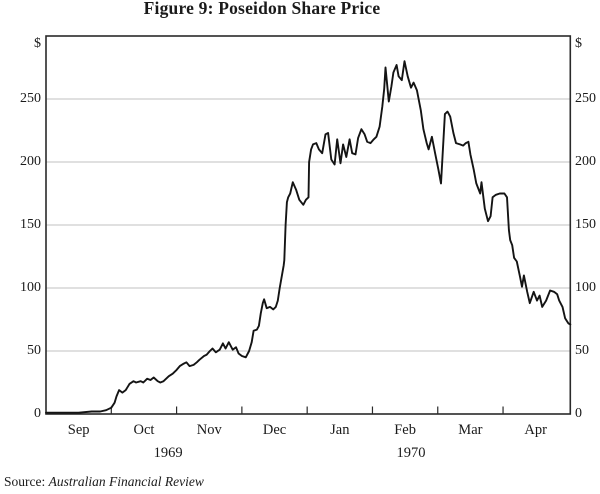 The width and height of the screenshot is (600, 494). Describe the element at coordinates (126, 481) in the screenshot. I see `source-text: Australian Financial Review` at that location.